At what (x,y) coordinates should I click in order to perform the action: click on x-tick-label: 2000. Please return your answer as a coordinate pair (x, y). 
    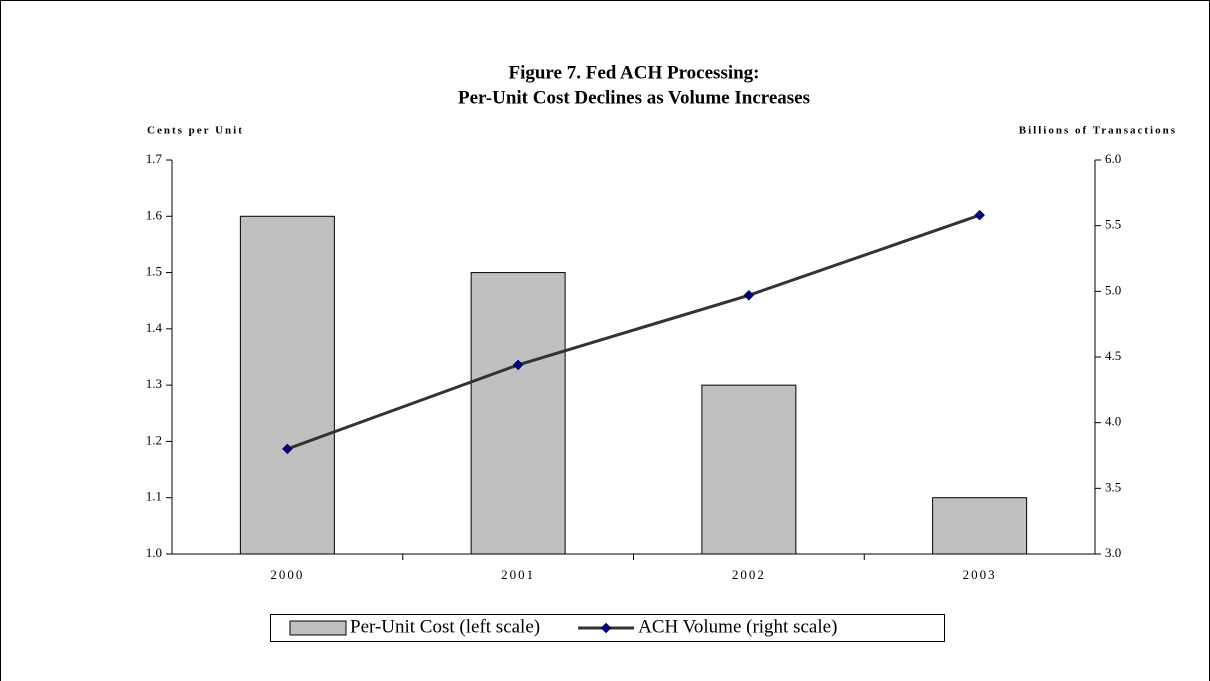
    Looking at the image, I should click on (287, 574).